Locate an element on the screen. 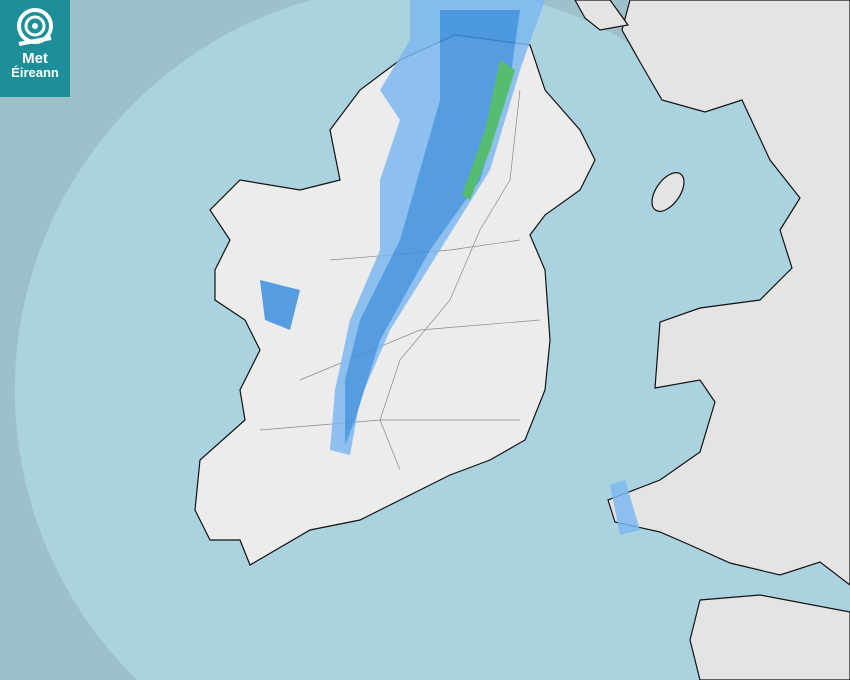 The image size is (850, 680). logo-text-met: Met is located at coordinates (35, 58).